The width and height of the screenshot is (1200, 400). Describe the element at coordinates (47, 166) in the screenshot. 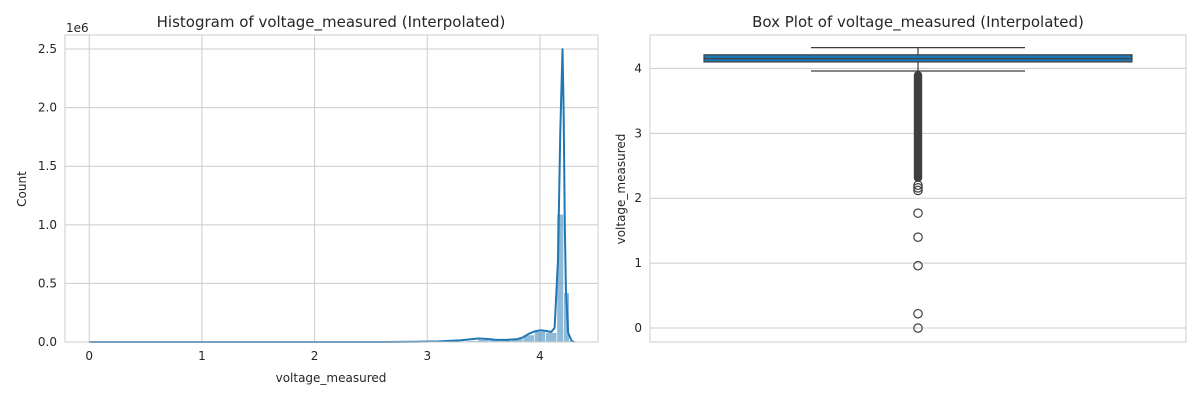

I see `histogram-y-tick-label: 1.5` at that location.